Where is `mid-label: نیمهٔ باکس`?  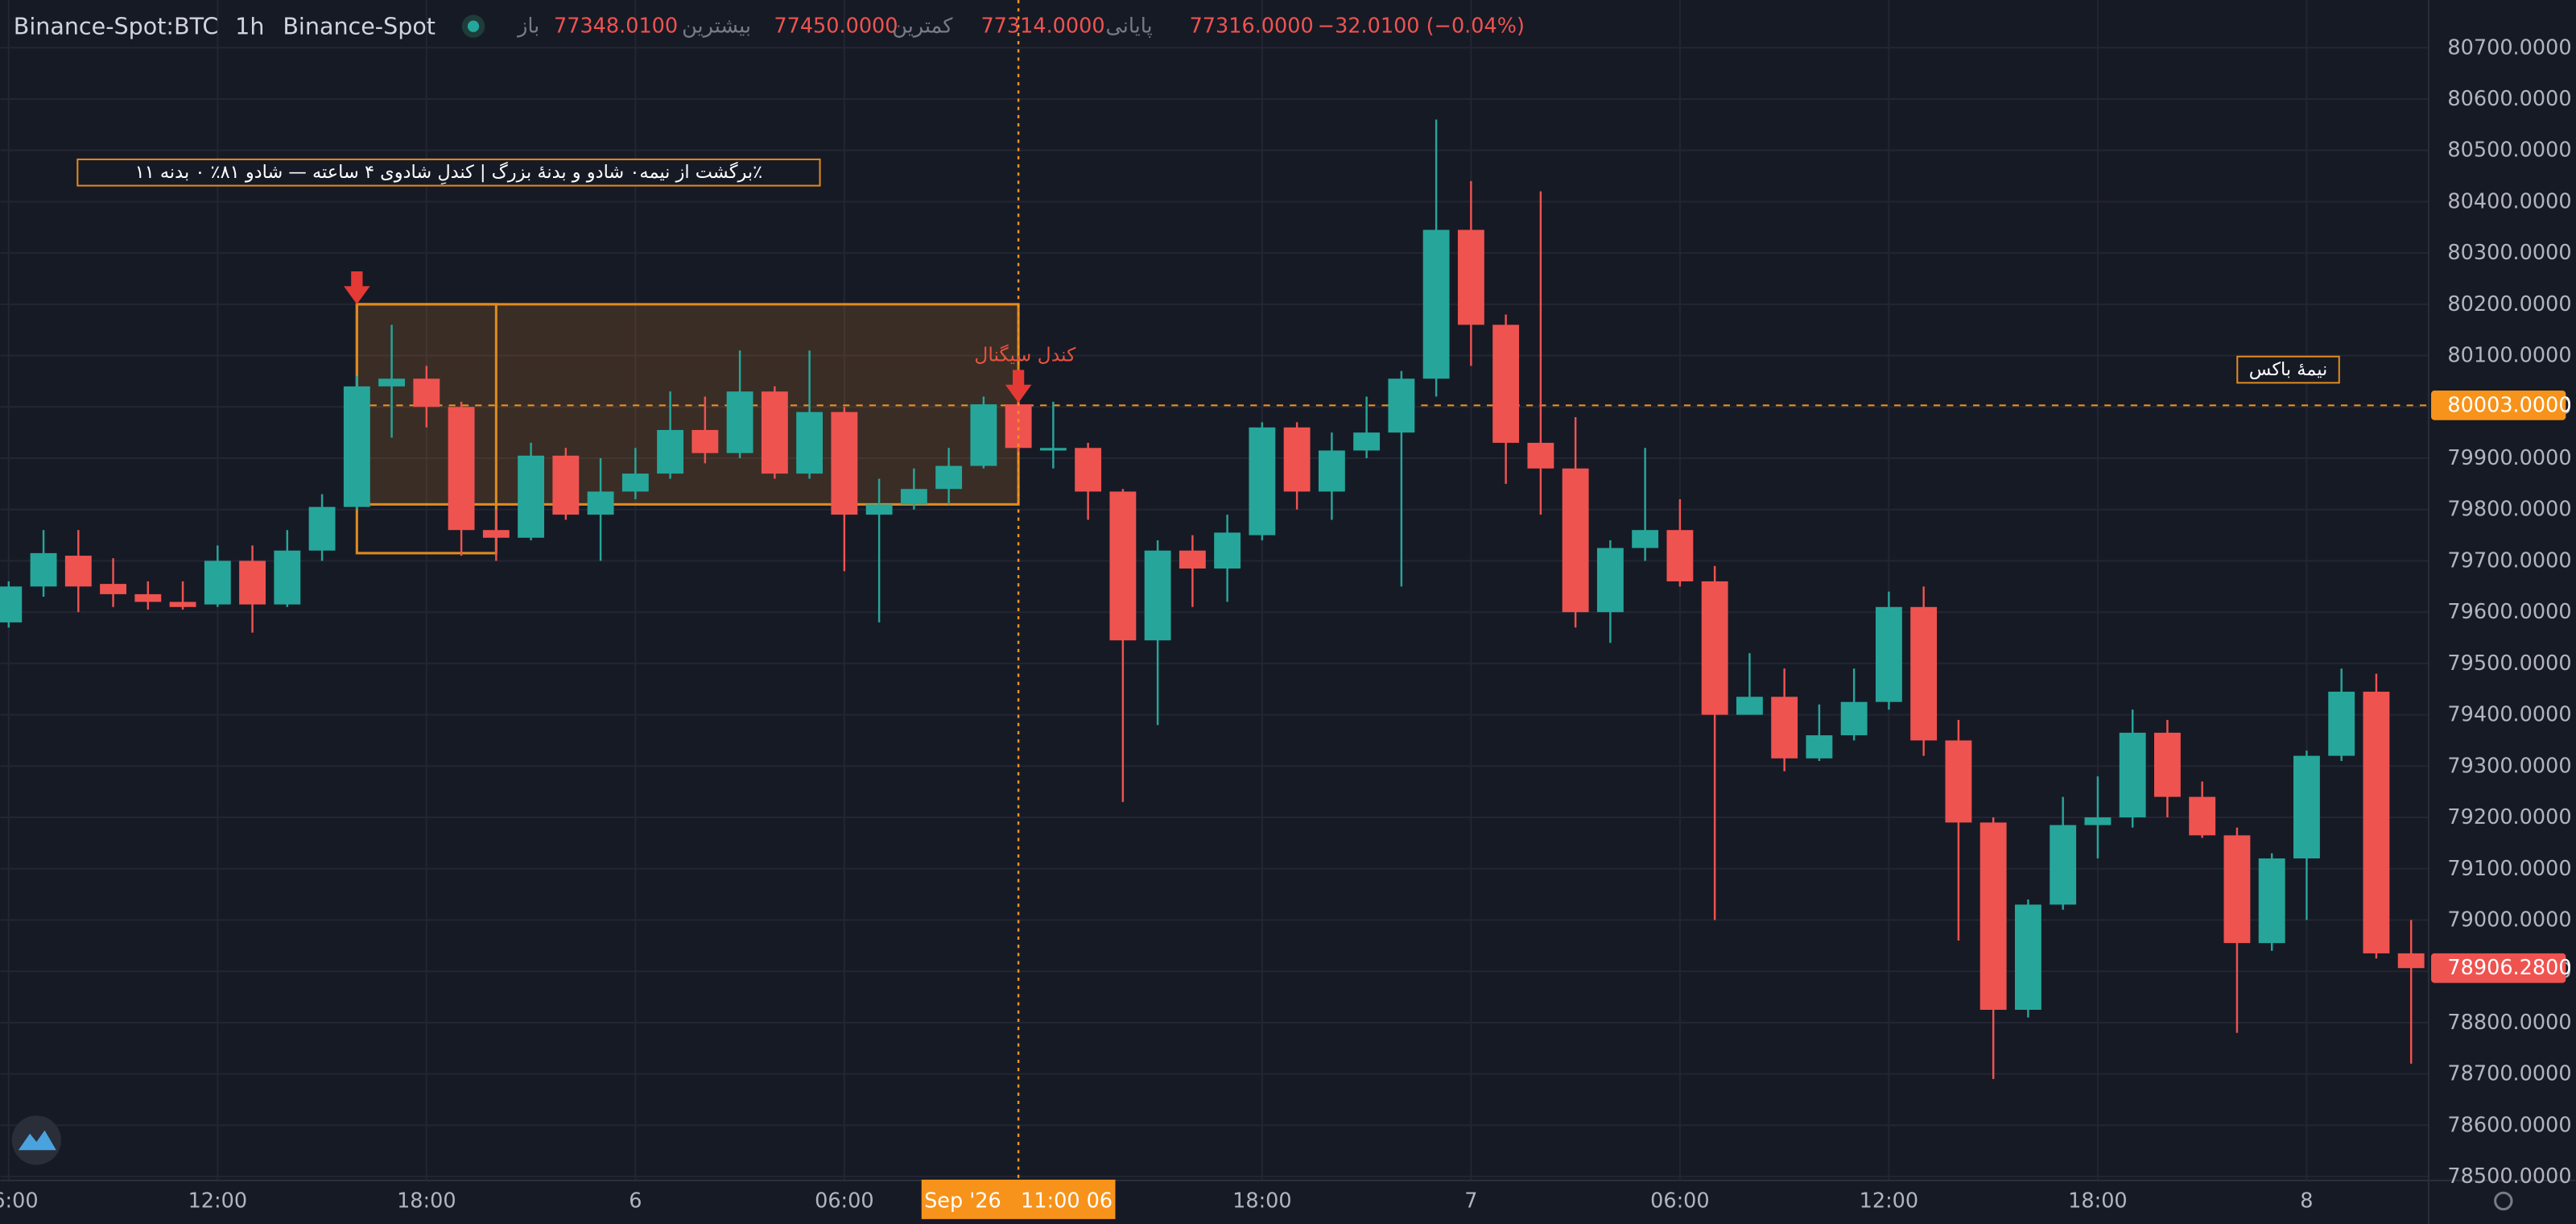 mid-label: نیمهٔ باکس is located at coordinates (2288, 369).